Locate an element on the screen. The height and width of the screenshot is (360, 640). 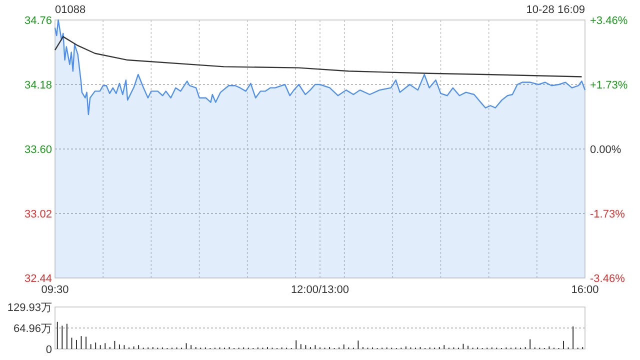
y-tick-label: 33.02 is located at coordinates (38, 214).